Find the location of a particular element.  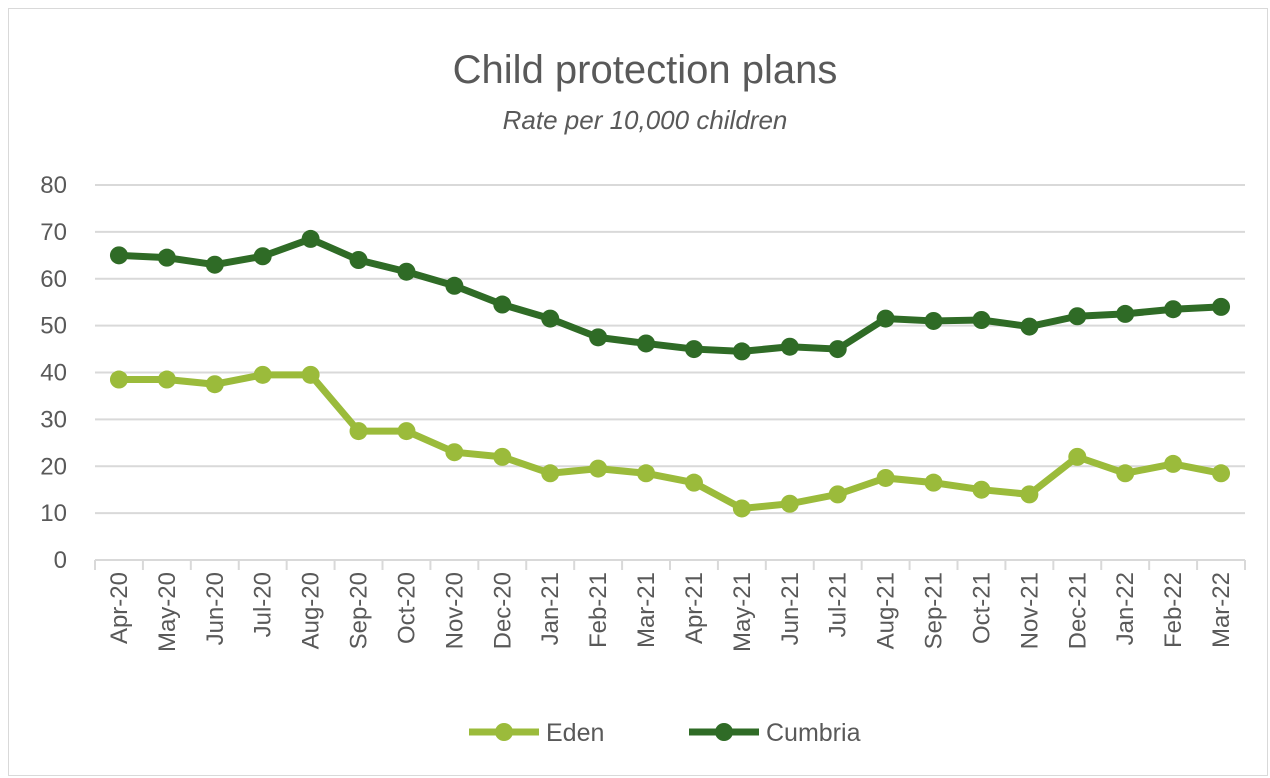

legend-label: Eden is located at coordinates (575, 733).